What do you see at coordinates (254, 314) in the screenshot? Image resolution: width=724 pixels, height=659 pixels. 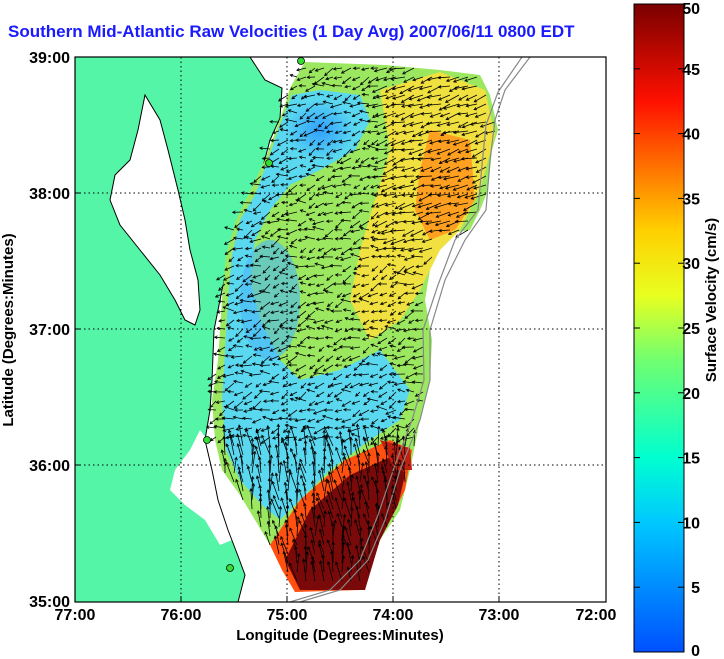 I see `radar-stations` at bounding box center [254, 314].